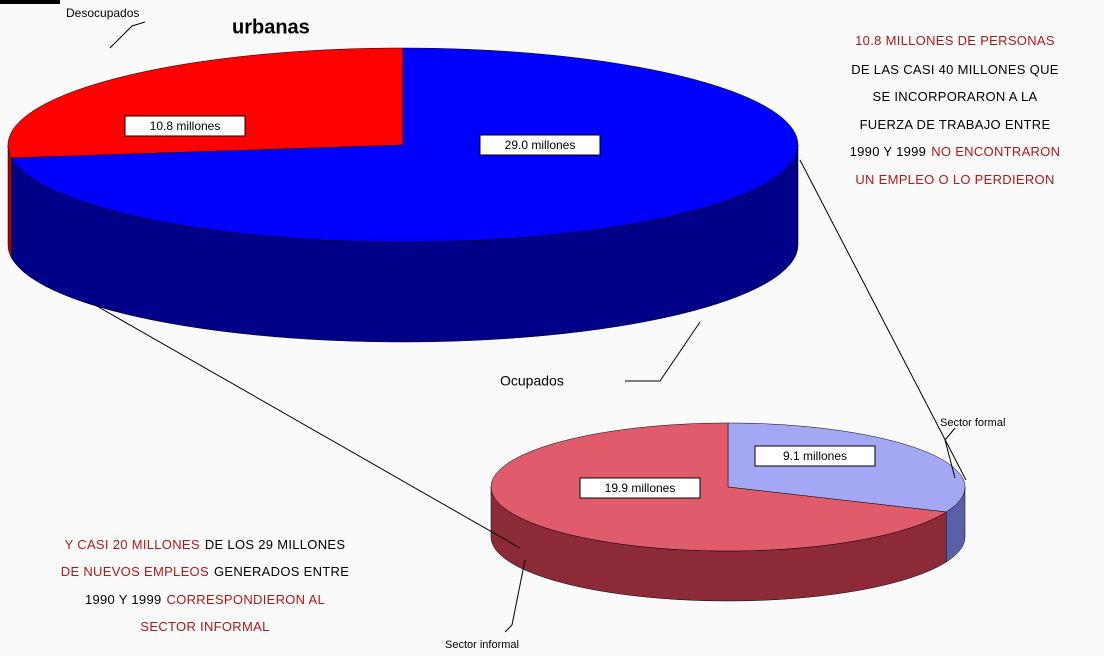 Image resolution: width=1104 pixels, height=656 pixels. I want to click on annotation-line: 1990 Y 1999 NO ENCONTRARON, so click(955, 151).